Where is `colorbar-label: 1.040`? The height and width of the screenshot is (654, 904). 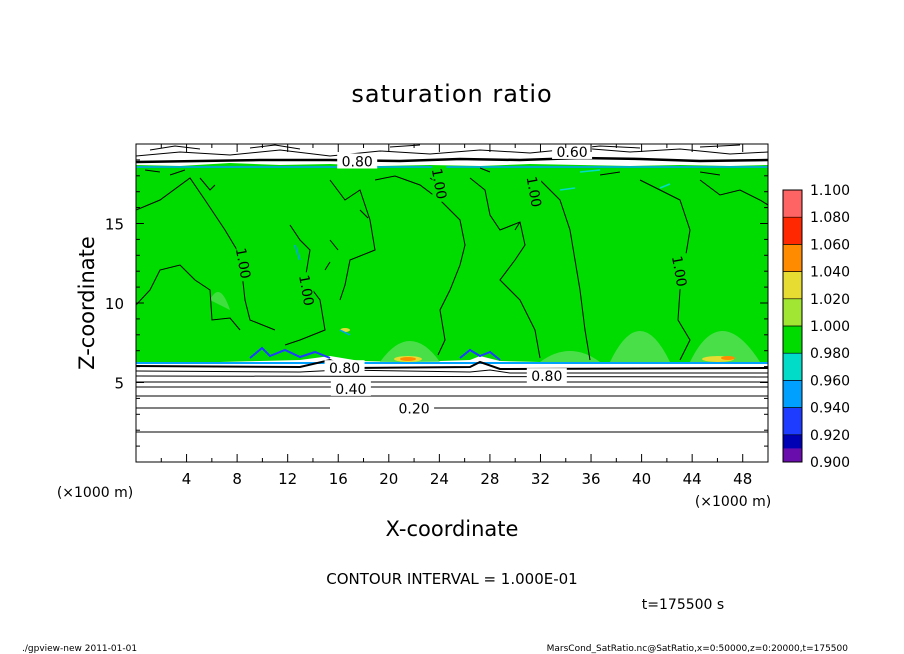
colorbar-label: 1.040 is located at coordinates (830, 273).